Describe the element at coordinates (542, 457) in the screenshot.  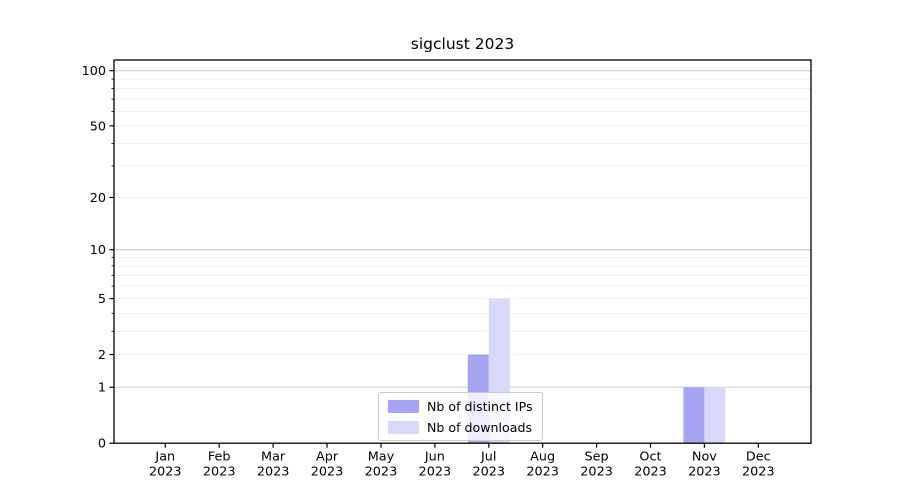
I see `x-tick-label-month-aug: Aug` at that location.